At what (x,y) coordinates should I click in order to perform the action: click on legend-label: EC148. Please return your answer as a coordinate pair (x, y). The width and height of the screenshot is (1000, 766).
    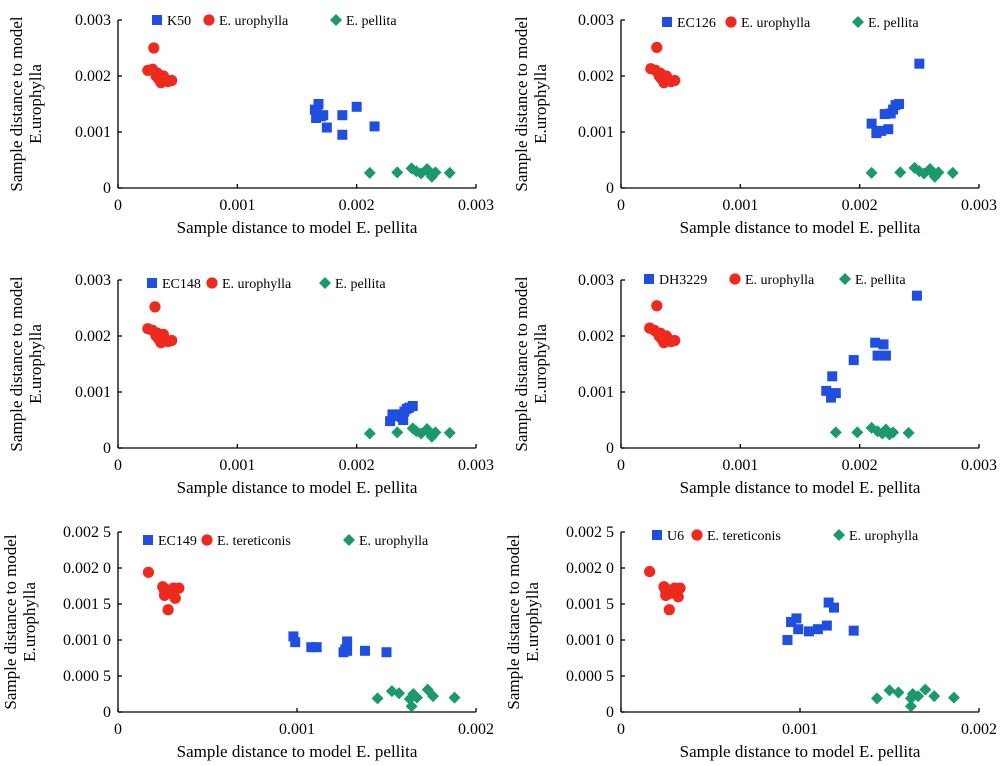
    Looking at the image, I should click on (181, 284).